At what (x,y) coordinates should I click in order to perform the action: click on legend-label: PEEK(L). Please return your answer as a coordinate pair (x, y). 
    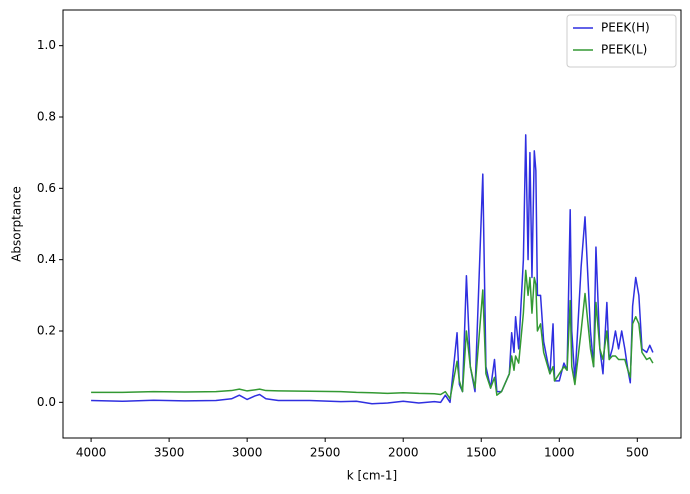
    Looking at the image, I should click on (624, 50).